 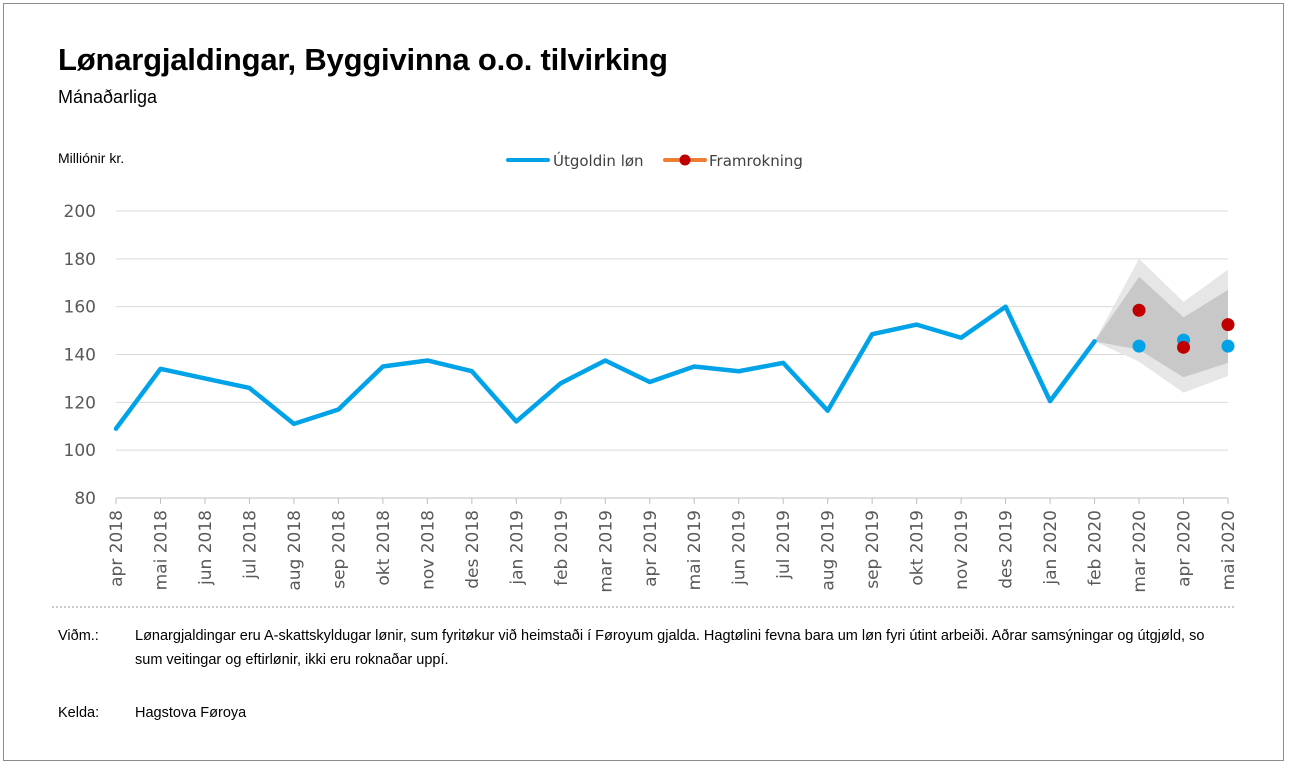 What do you see at coordinates (206, 548) in the screenshot?
I see `x-tick-label-jun-2018: jun 2018` at bounding box center [206, 548].